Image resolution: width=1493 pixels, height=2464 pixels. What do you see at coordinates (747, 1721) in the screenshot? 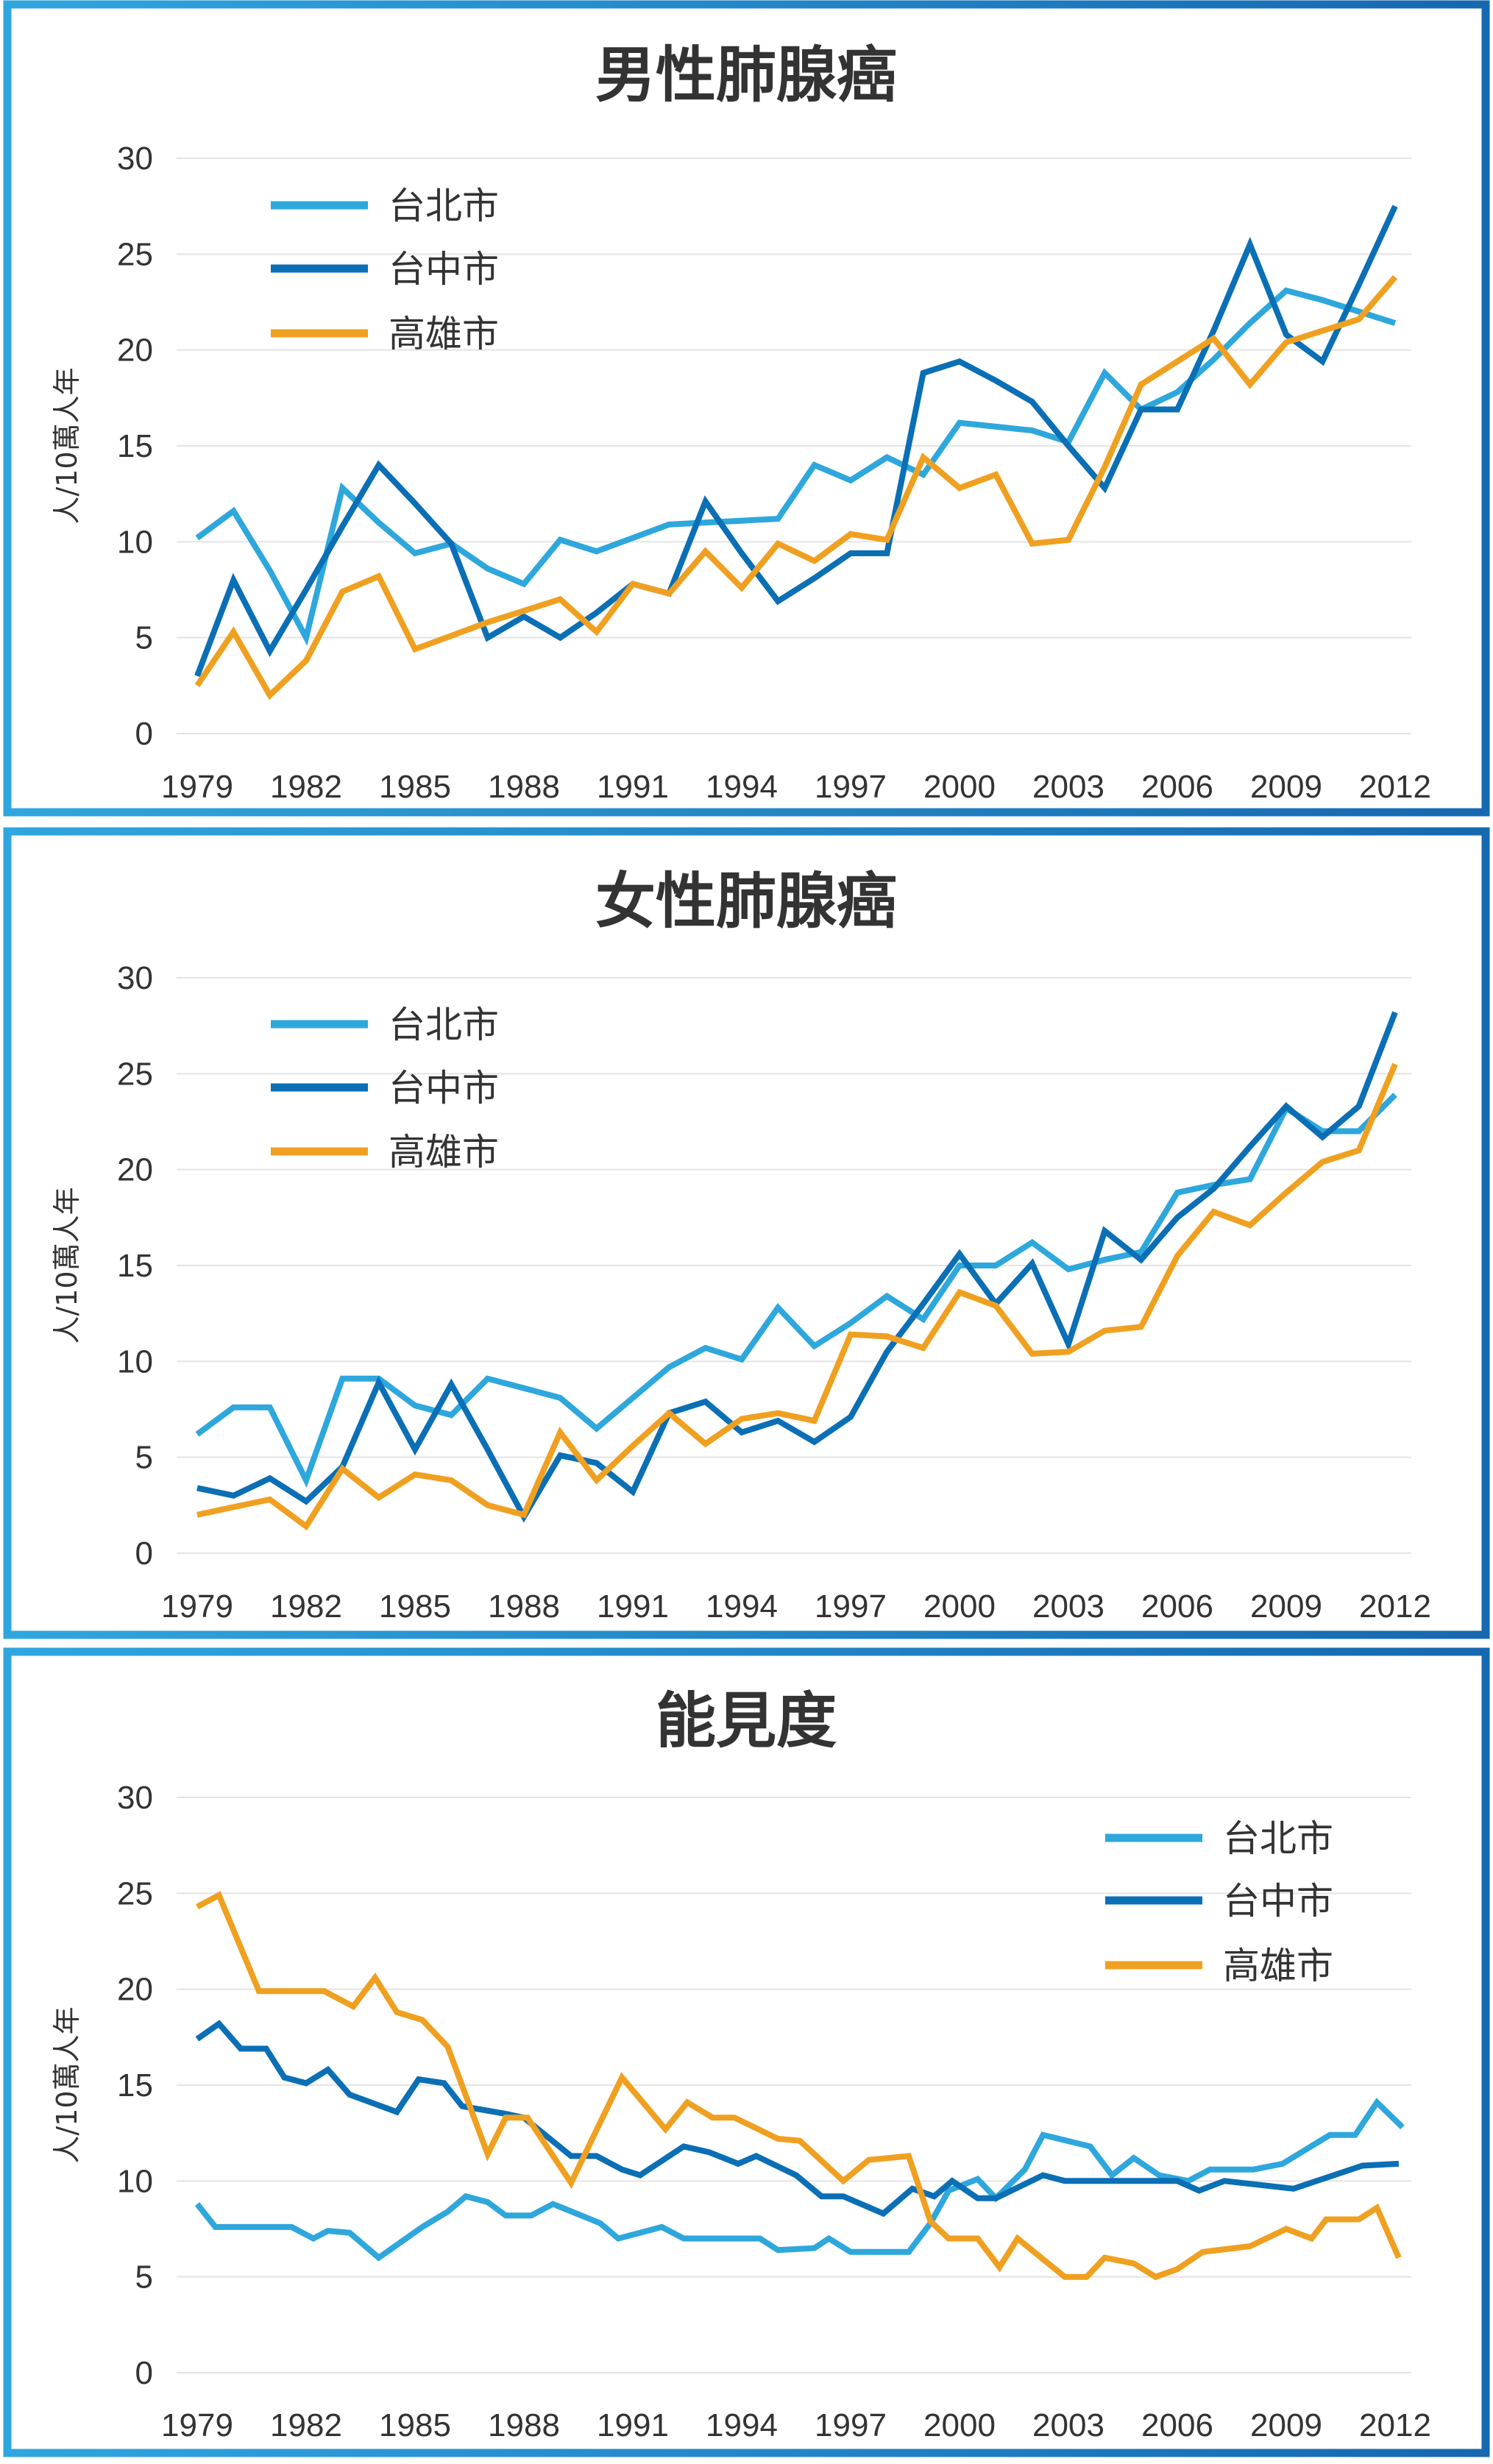
I see `chart-title: 能見度` at bounding box center [747, 1721].